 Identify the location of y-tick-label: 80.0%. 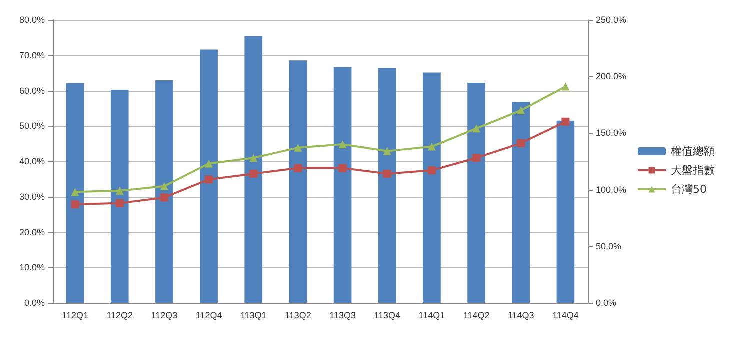
(32, 20).